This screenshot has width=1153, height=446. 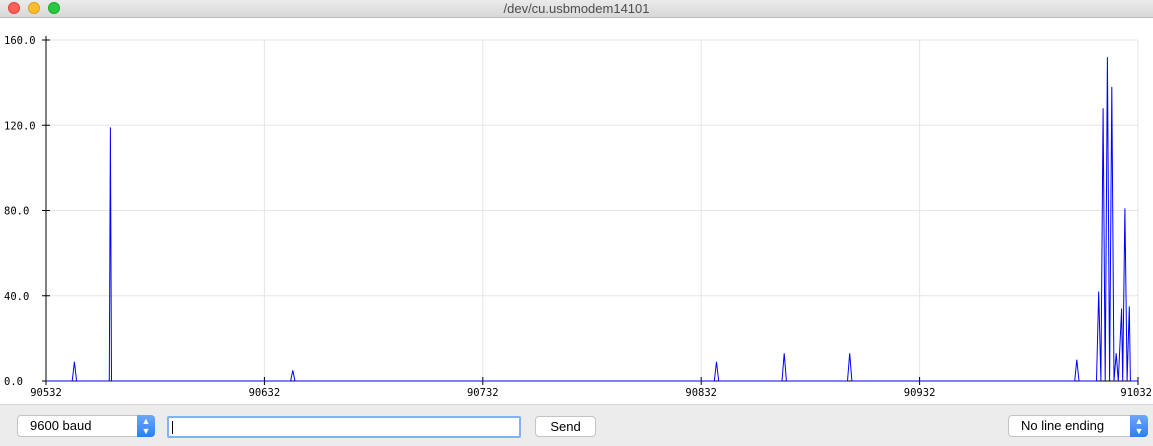 I want to click on x-tick-label: 90832, so click(x=701, y=393).